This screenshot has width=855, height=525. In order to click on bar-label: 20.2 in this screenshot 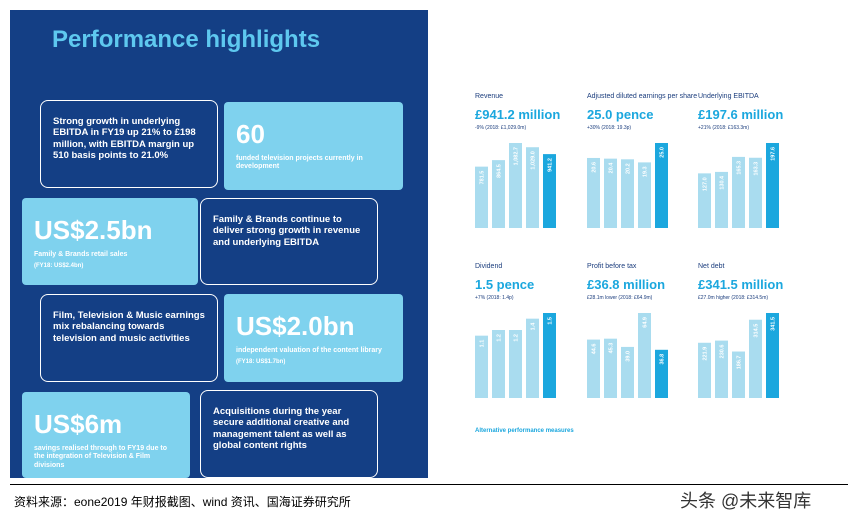, I will do `click(629, 168)`.